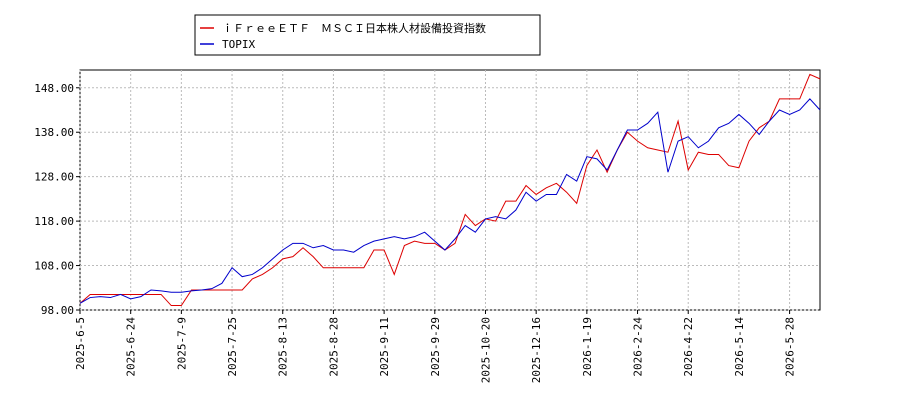  I want to click on y-tick-label: 118.00, so click(54, 221).